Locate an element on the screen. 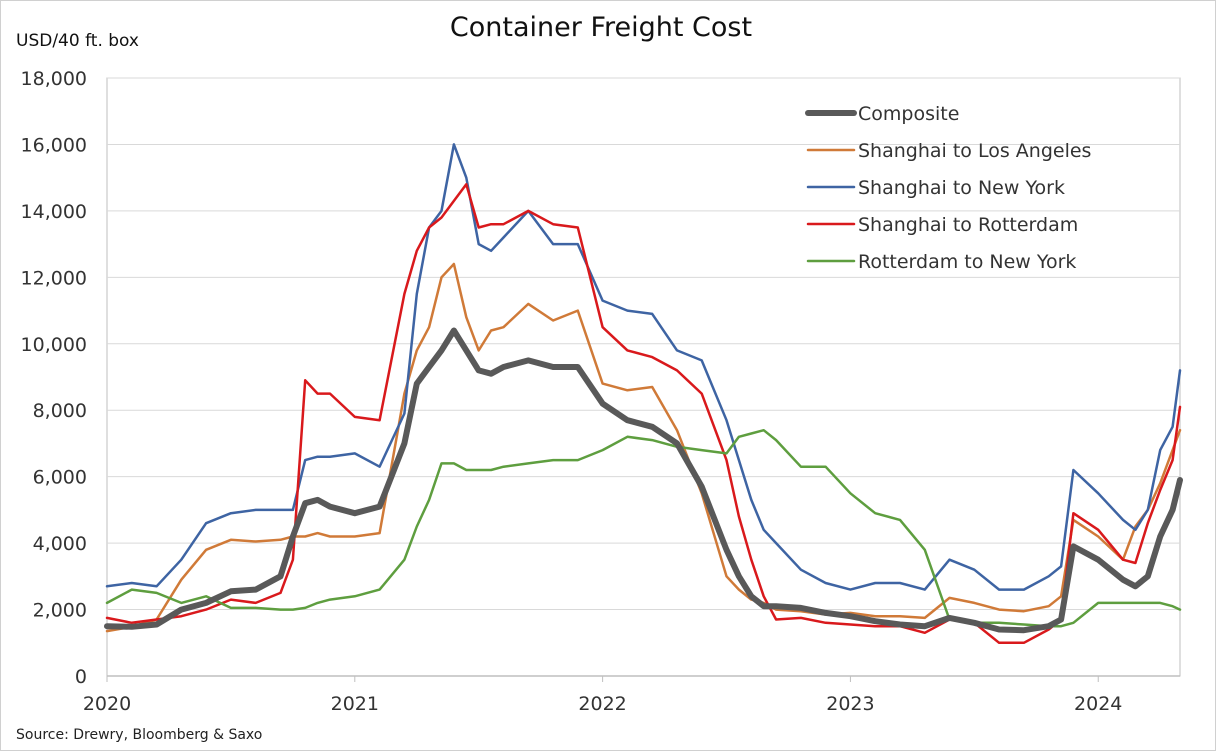 The height and width of the screenshot is (751, 1216). y-tick-label: 0 is located at coordinates (81, 677).